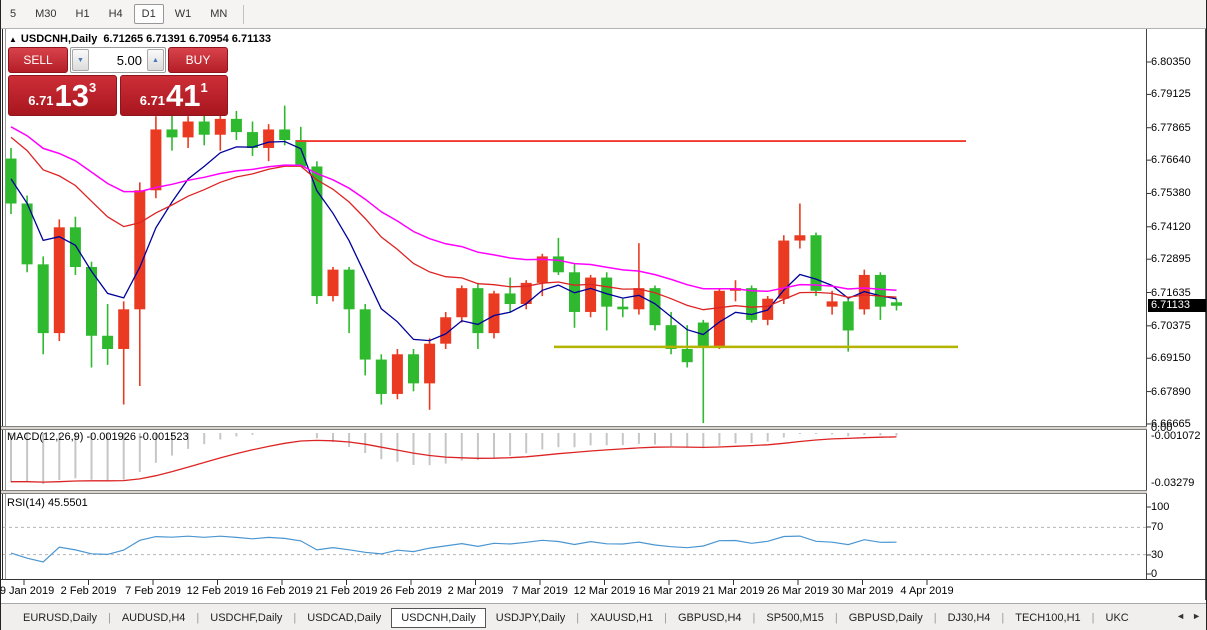 The height and width of the screenshot is (630, 1207). Describe the element at coordinates (118, 81) in the screenshot. I see `one-click-trade-panel: SELL ▼ 5.00 ▲ BUY 6.71 13 3 6.71 41 1` at that location.